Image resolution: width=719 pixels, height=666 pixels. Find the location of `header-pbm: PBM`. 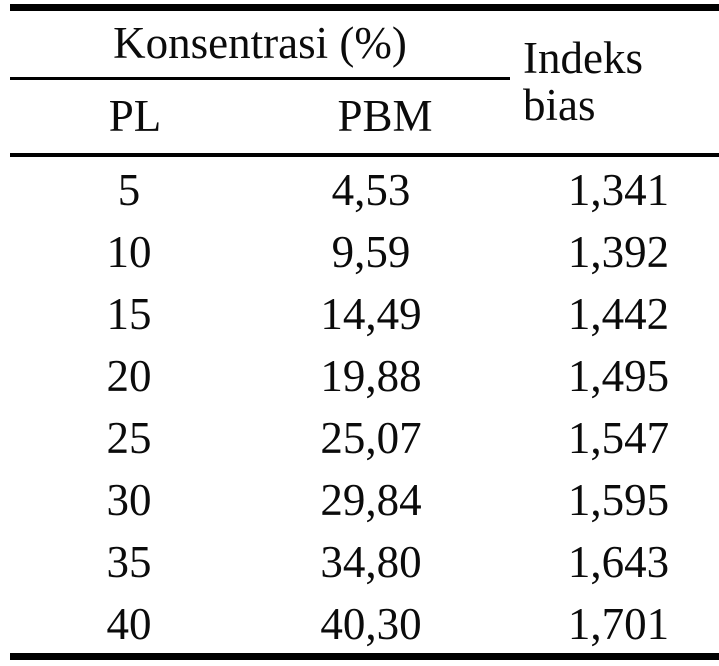

header-pbm: PBM is located at coordinates (385, 117).